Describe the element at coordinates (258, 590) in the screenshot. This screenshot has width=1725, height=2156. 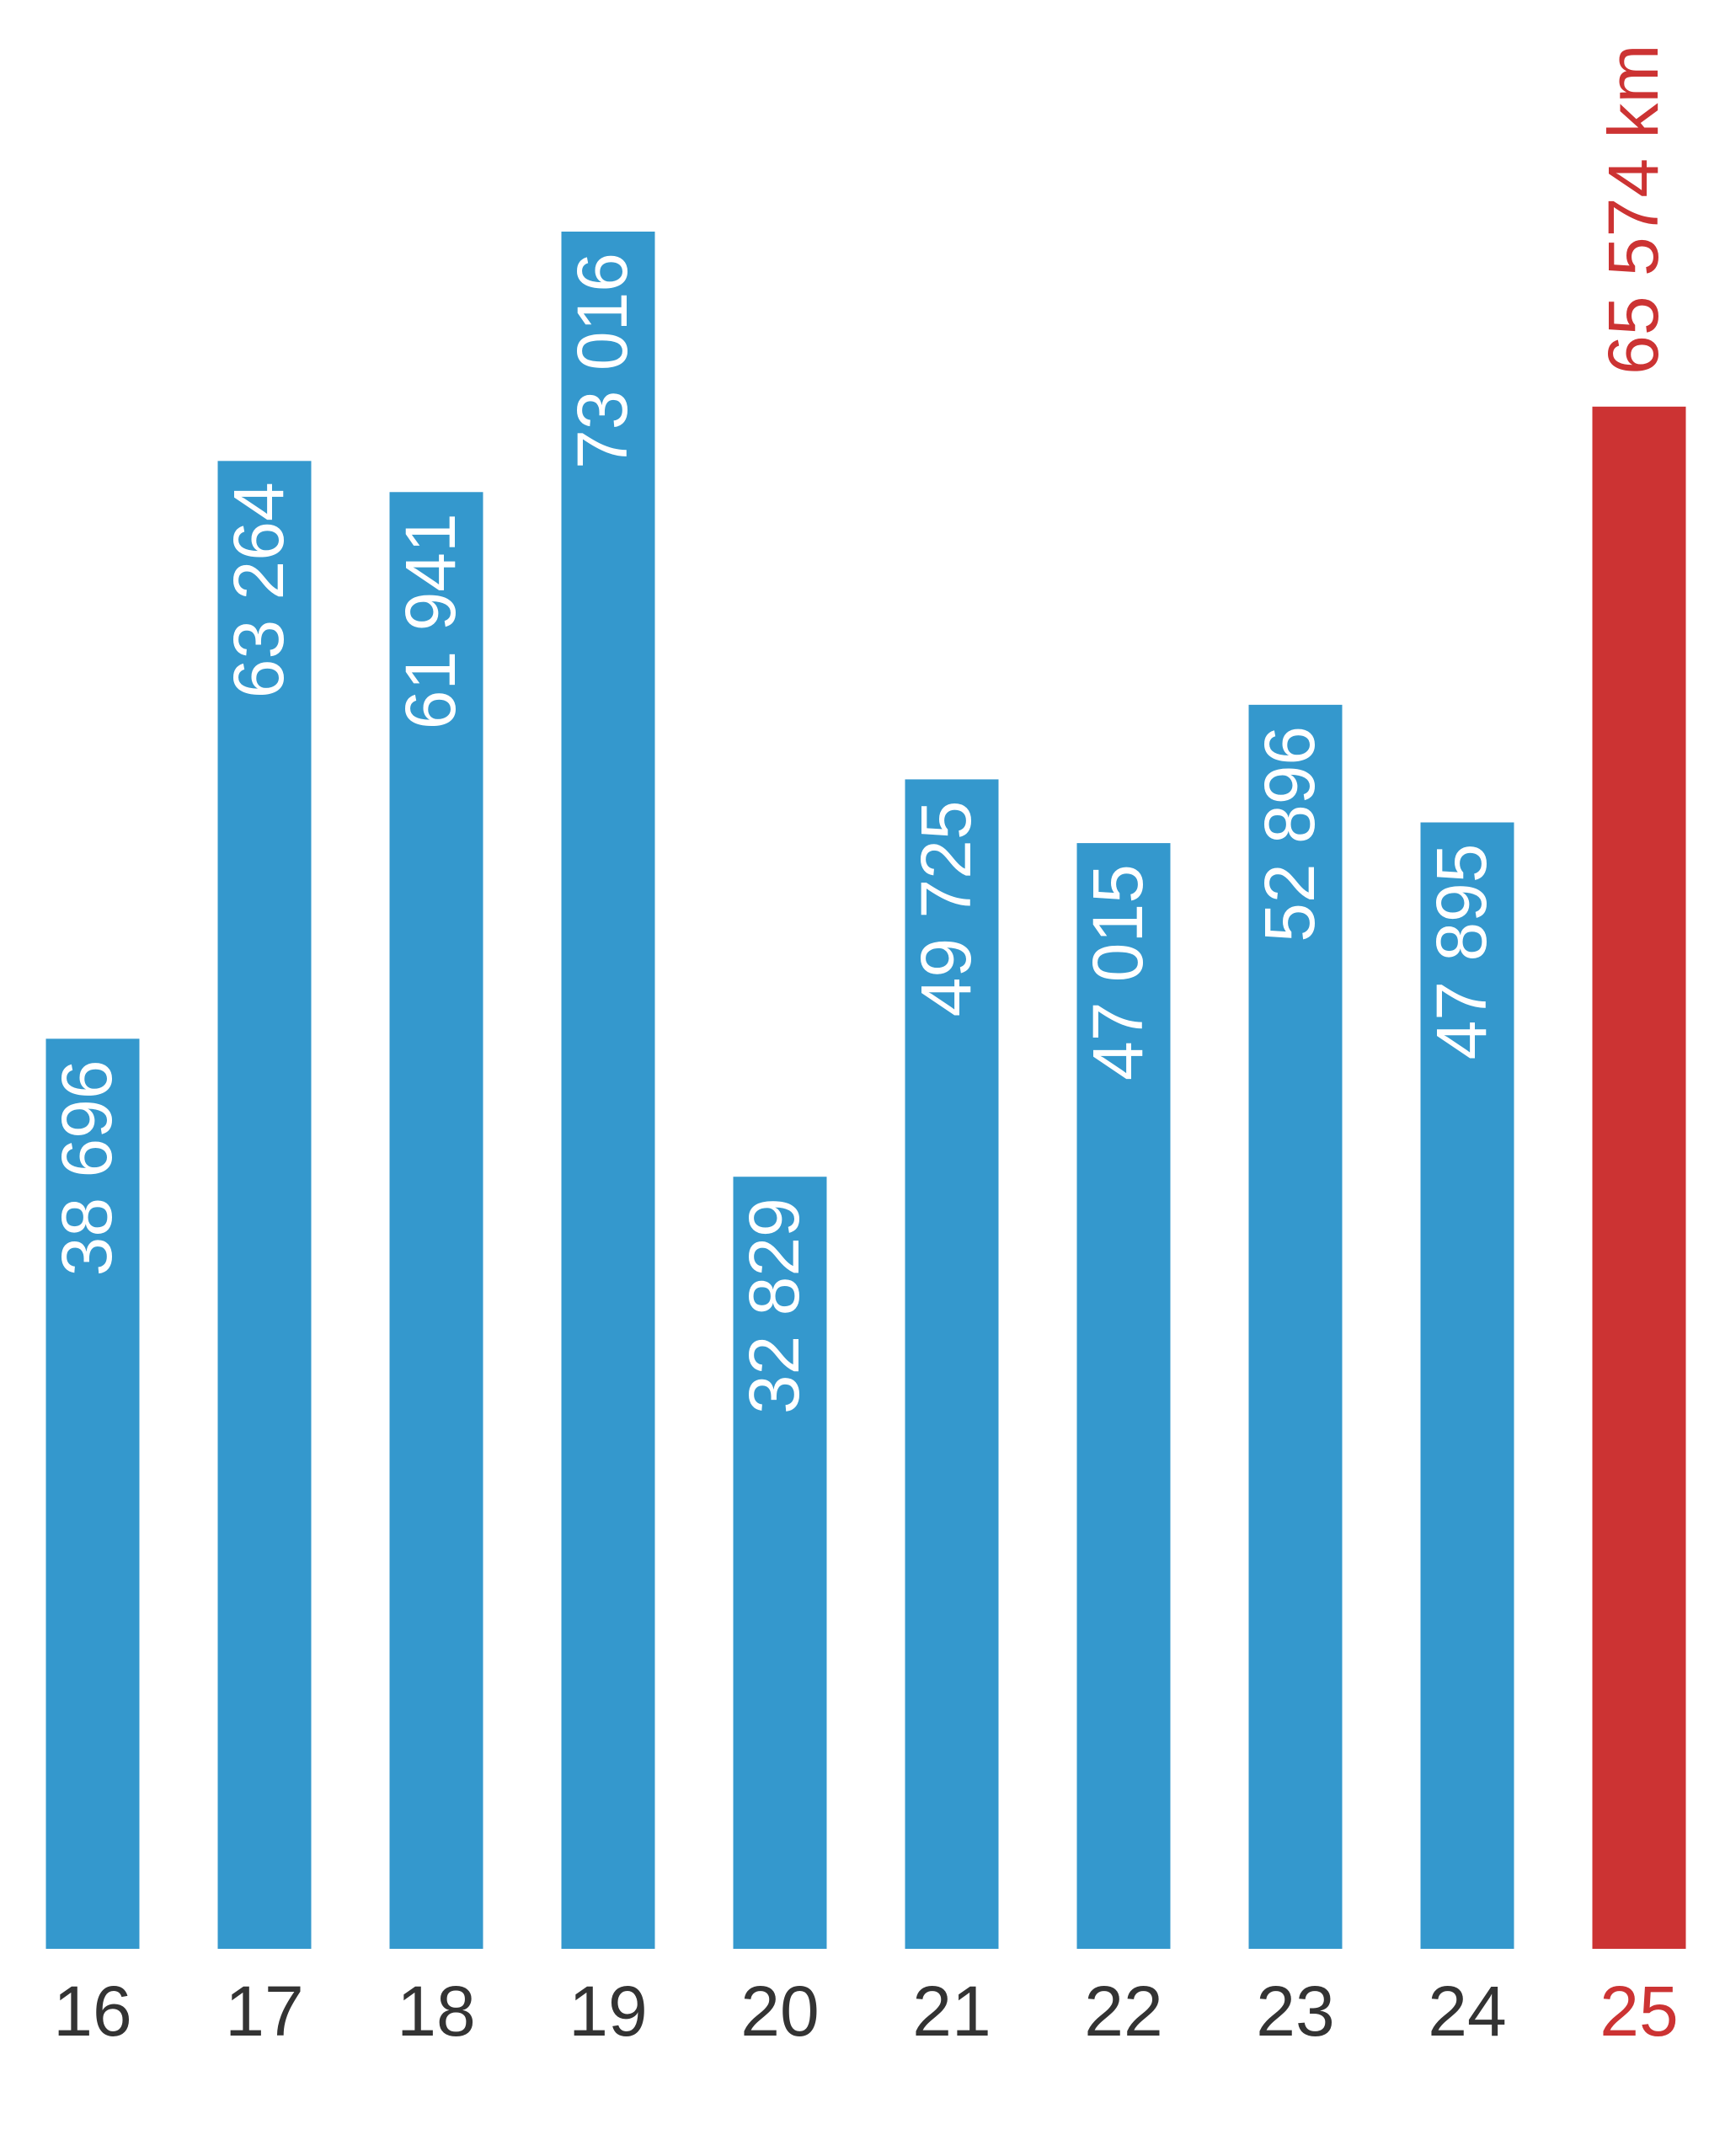
I see `value-label: 63 264` at that location.